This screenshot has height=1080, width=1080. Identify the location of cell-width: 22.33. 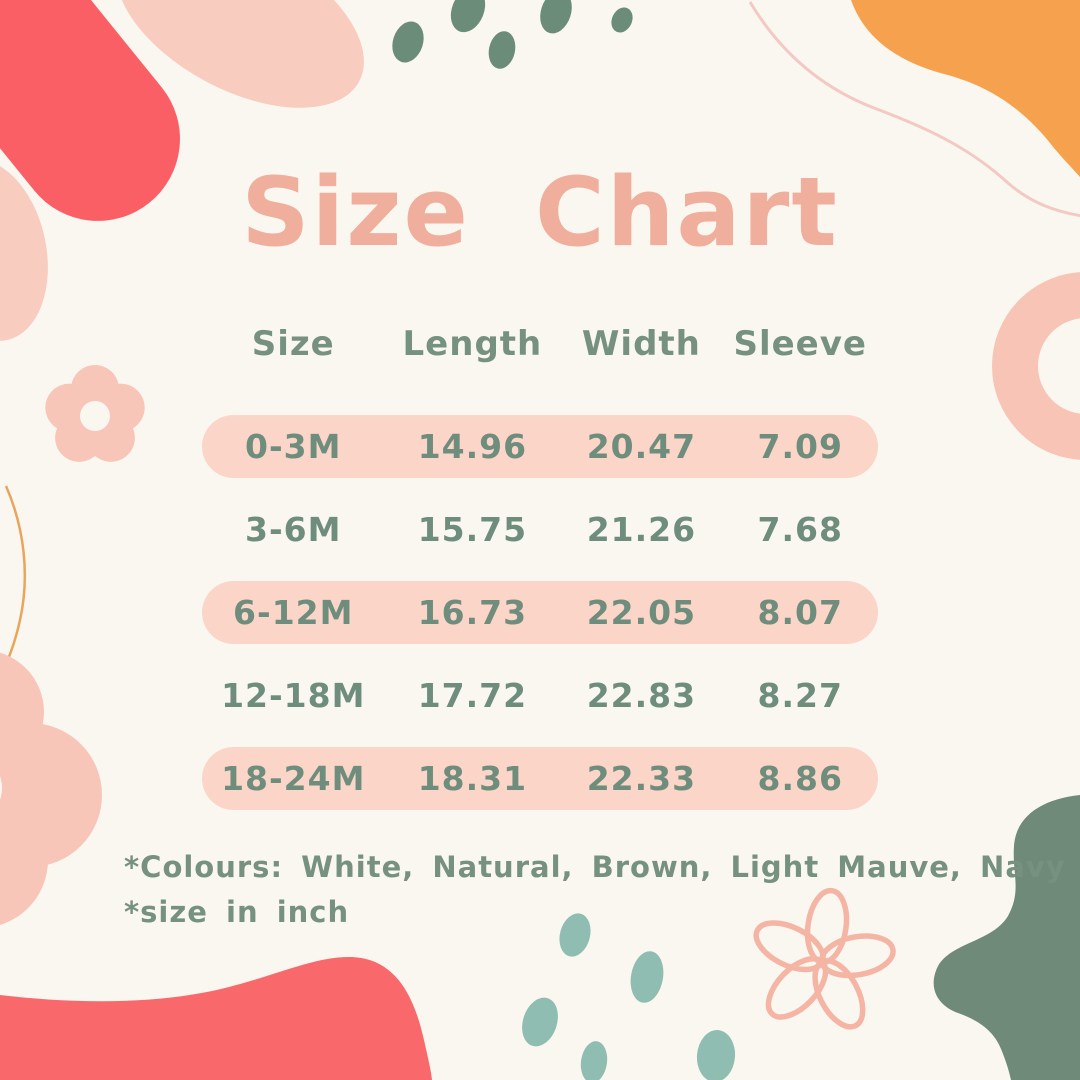
(641, 778).